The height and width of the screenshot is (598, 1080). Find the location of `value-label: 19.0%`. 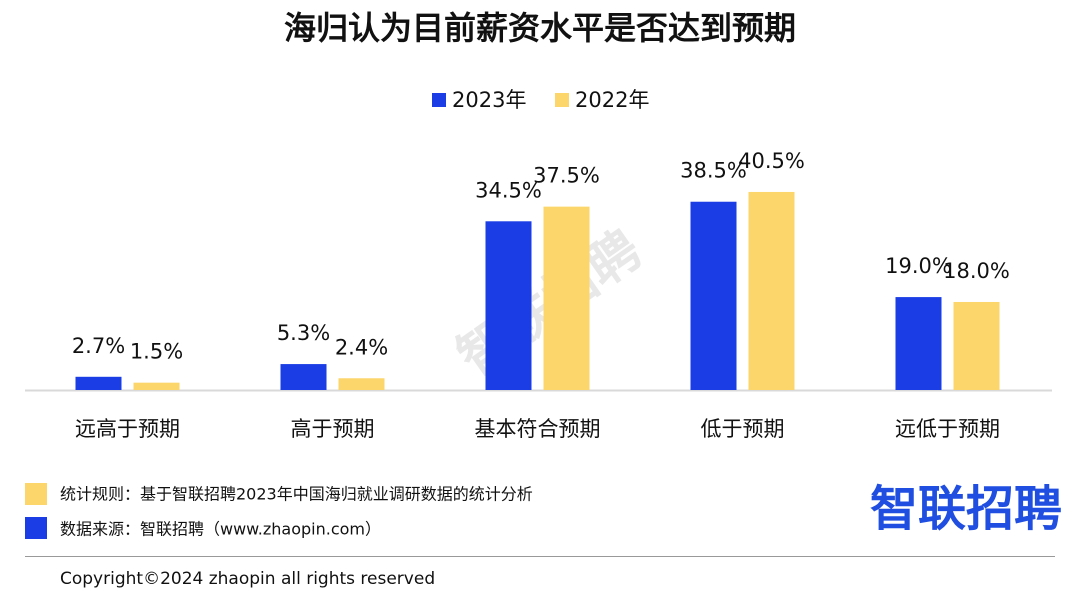

value-label: 19.0% is located at coordinates (918, 266).